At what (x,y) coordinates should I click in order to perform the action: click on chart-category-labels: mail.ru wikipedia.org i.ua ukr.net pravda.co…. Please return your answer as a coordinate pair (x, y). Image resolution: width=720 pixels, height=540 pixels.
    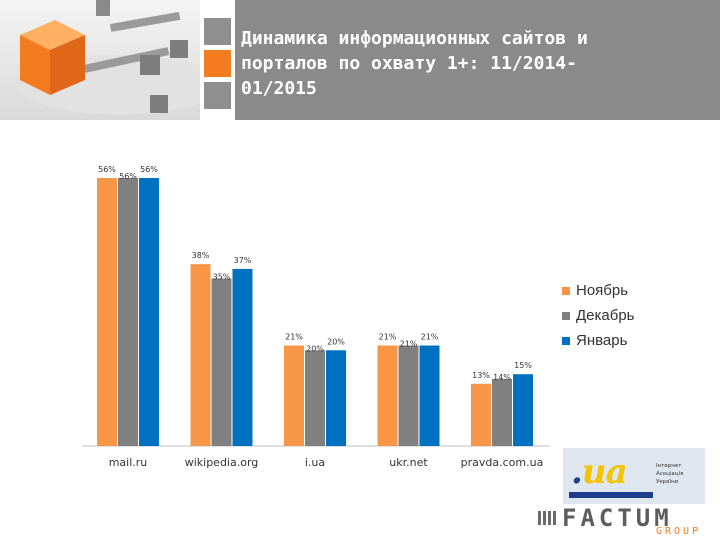
    Looking at the image, I should click on (326, 462).